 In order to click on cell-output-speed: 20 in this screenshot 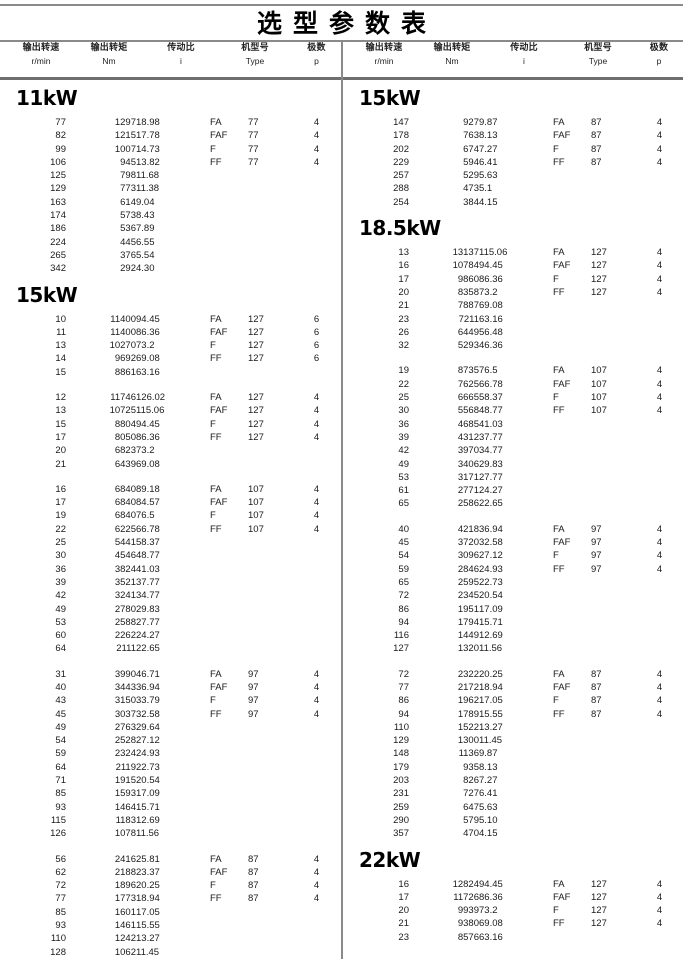, I will do `click(60, 451)`.